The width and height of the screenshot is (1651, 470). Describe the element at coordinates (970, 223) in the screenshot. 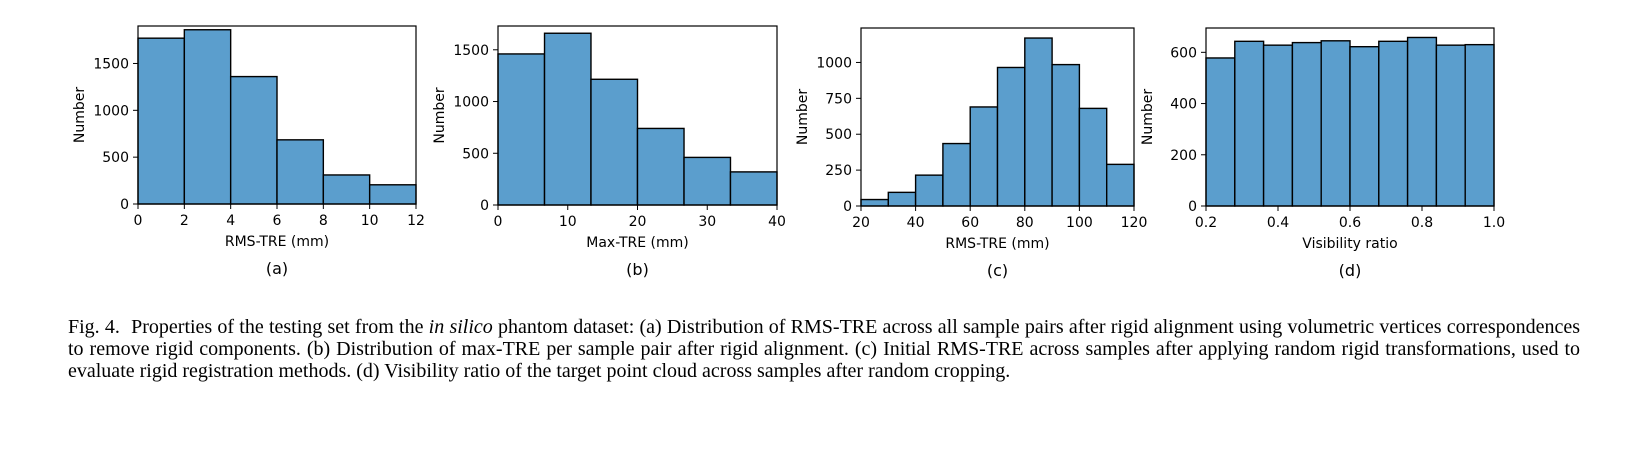

I see `x-tick-label: 60` at that location.